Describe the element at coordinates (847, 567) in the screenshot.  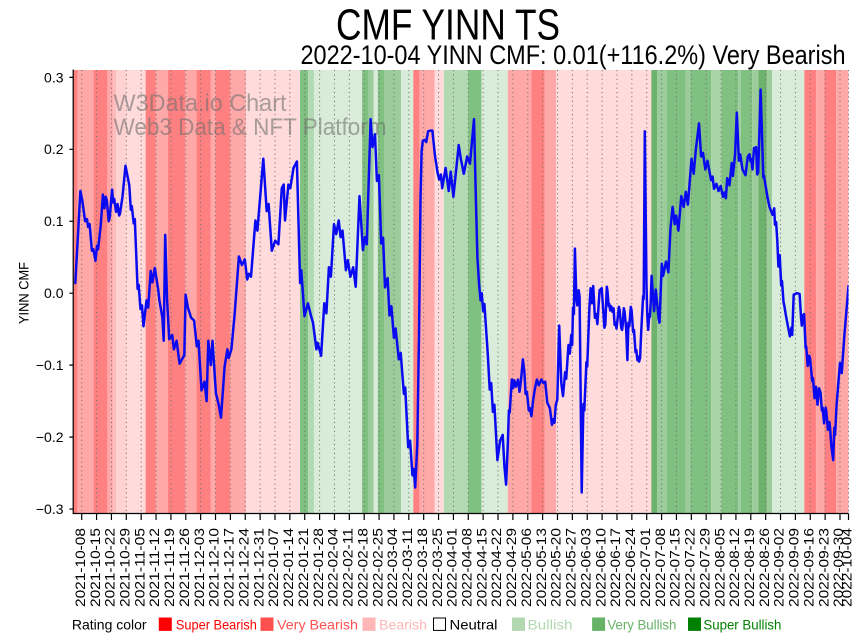
I see `svg-text: 2022-10-04` at that location.